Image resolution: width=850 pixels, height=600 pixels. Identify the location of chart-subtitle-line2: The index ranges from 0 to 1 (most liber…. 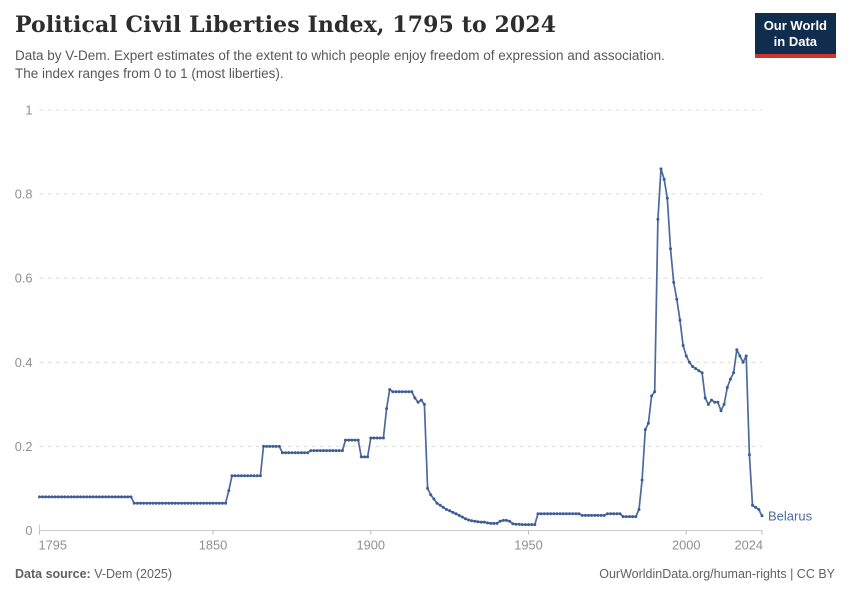
(149, 73).